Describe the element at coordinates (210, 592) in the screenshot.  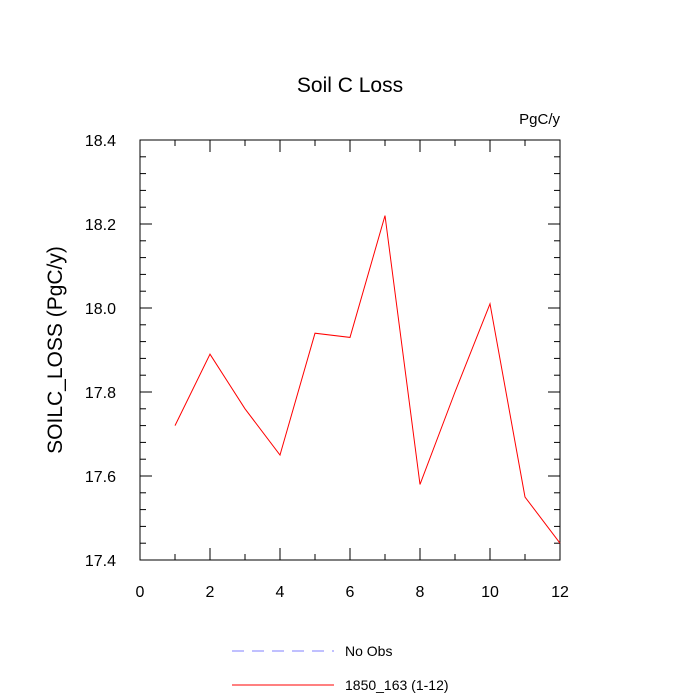
I see `x-tick-label: 2` at that location.